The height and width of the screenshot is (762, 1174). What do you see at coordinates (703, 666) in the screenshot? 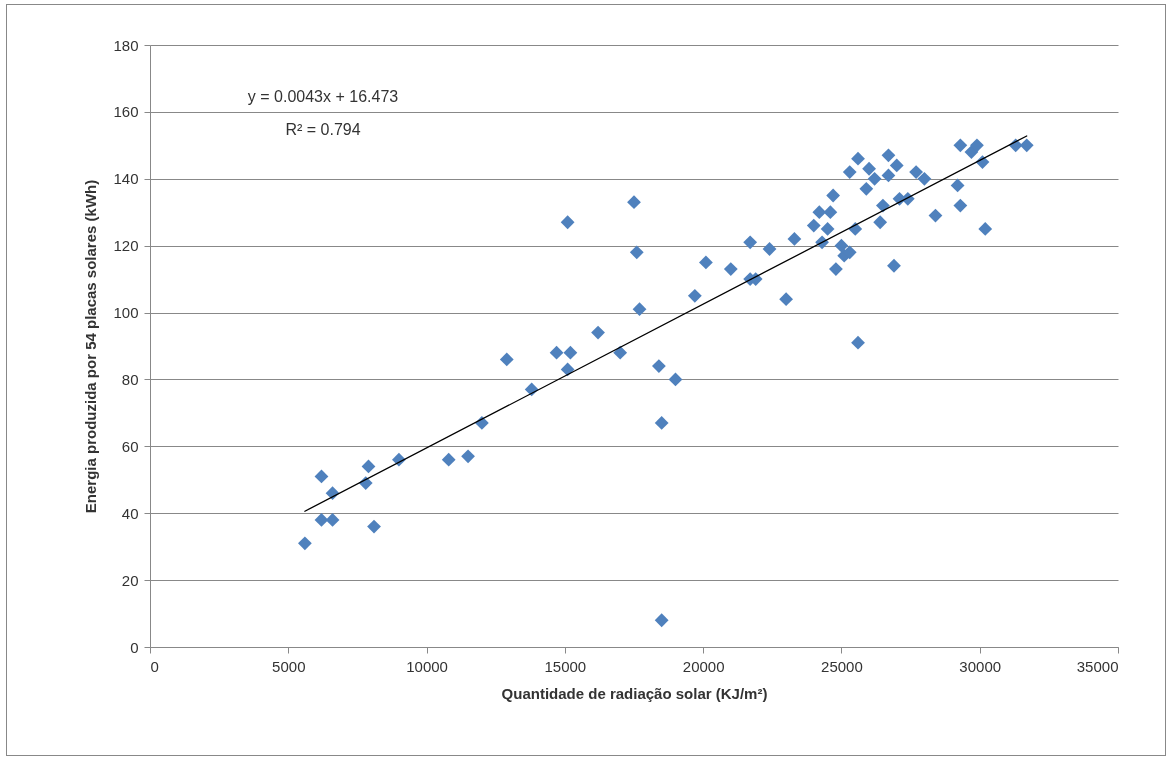
I see `x-tick-label: 20000` at bounding box center [703, 666].